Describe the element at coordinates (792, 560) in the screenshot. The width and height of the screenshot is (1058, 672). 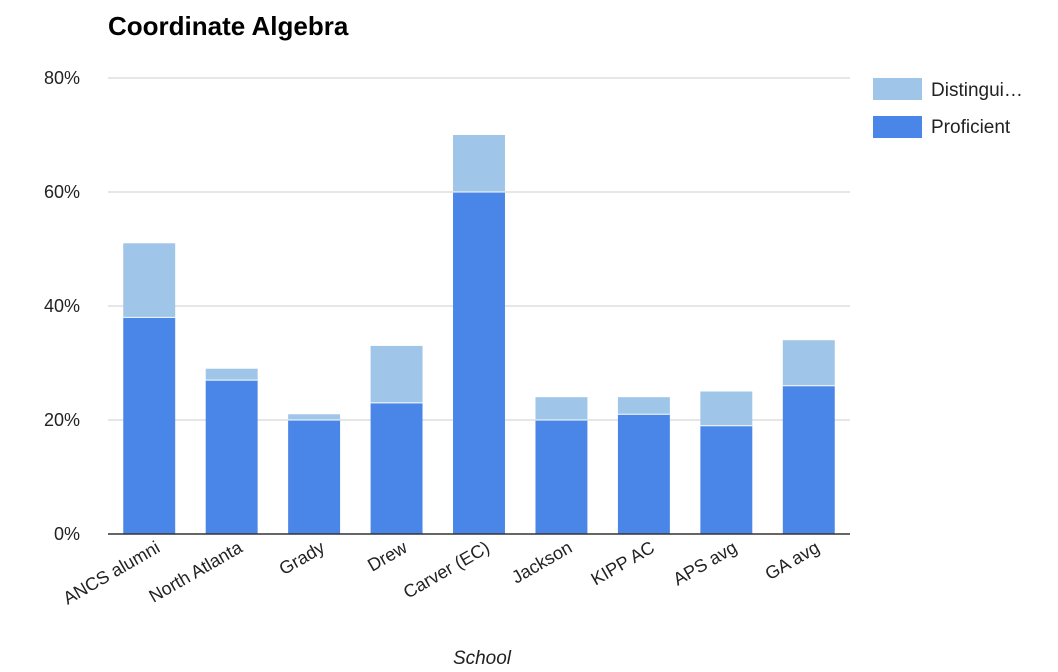
I see `x-tick-label: GA avg` at that location.